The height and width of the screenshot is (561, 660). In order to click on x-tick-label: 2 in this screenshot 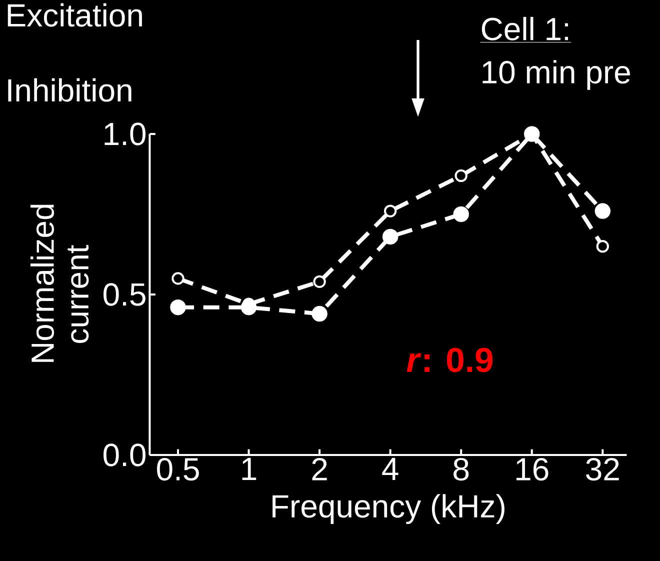, I will do `click(319, 469)`.